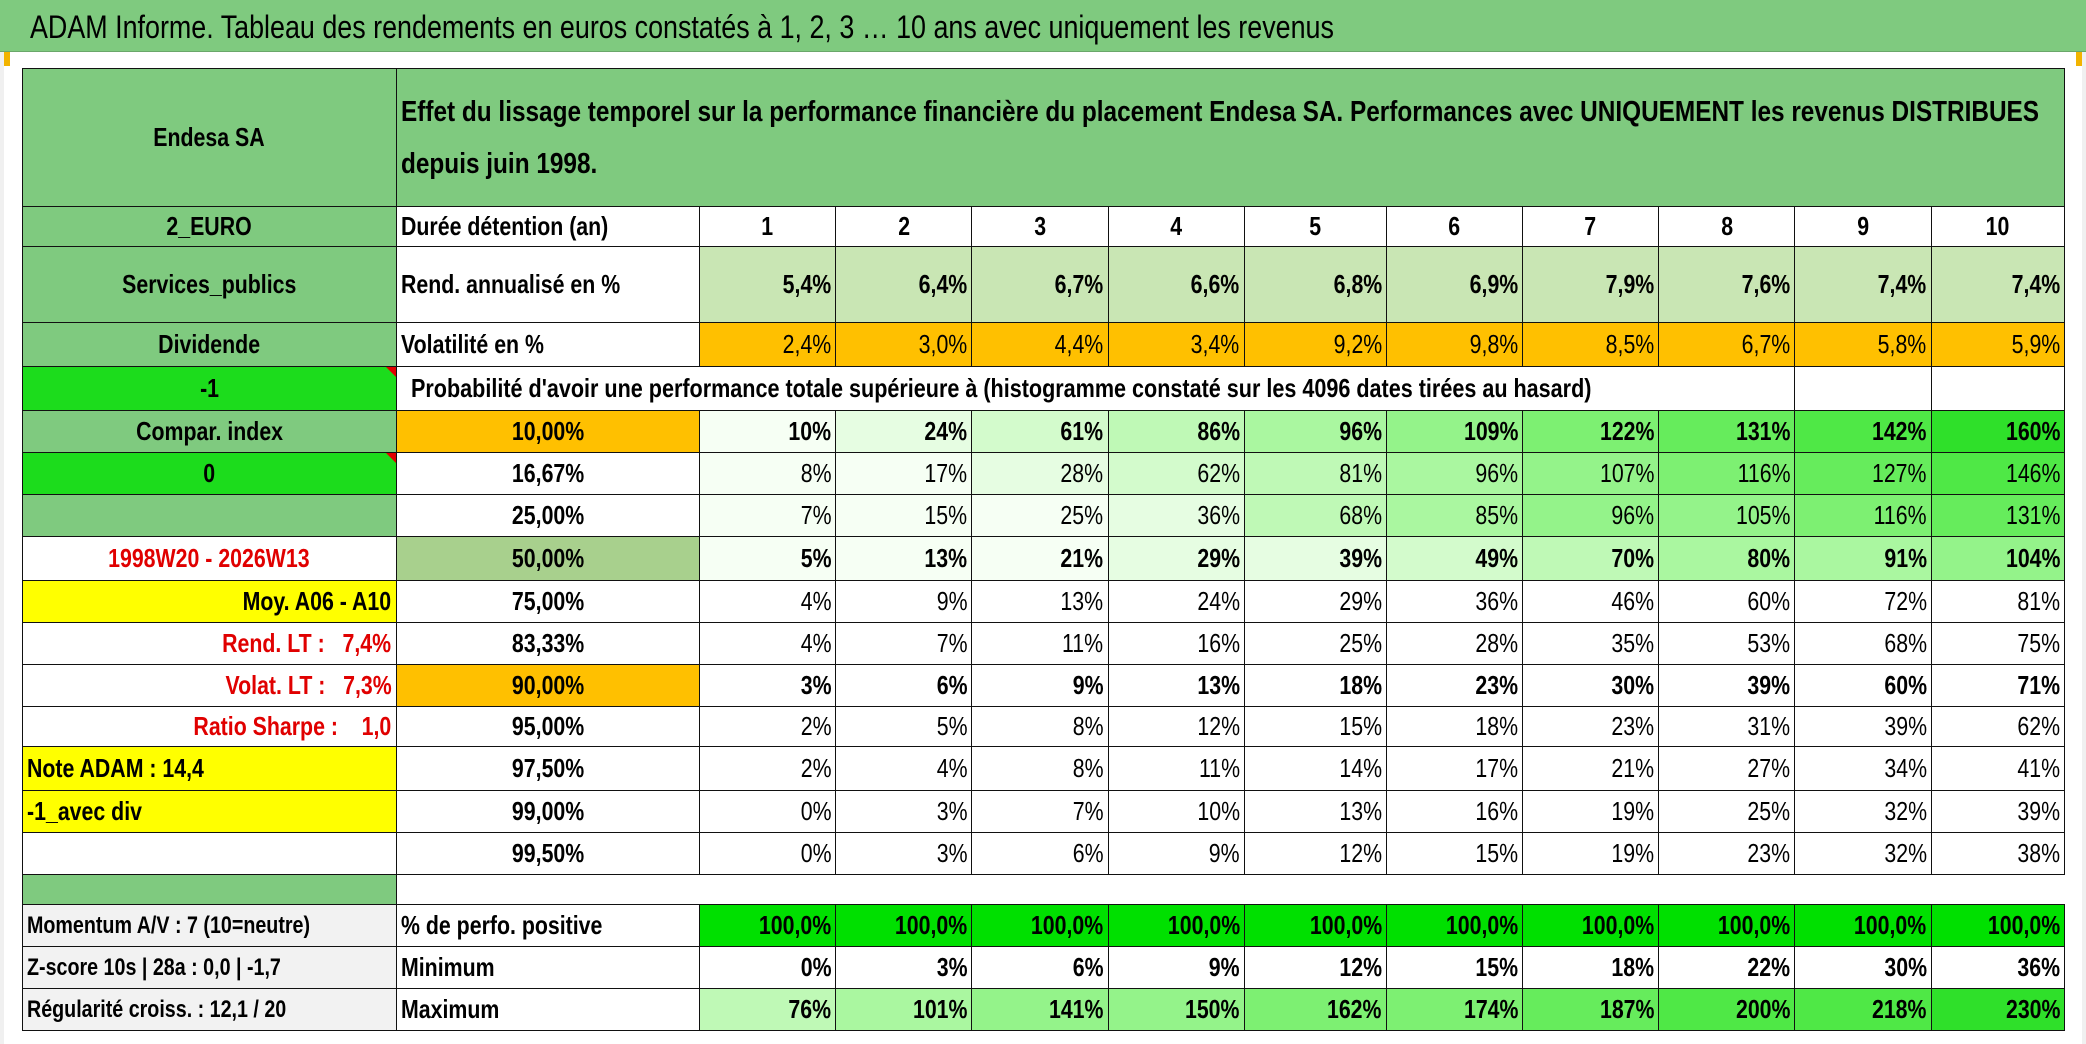 The image size is (2086, 1044). What do you see at coordinates (1998, 768) in the screenshot?
I see `quantile-value: 41%` at bounding box center [1998, 768].